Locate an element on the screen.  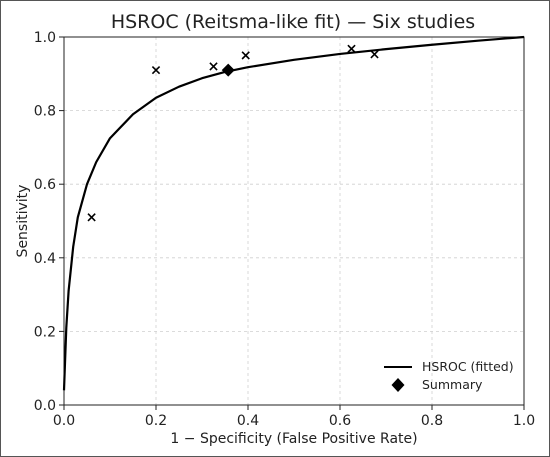
chart-title: HSROC (Reitsma-like fit) — Six studies is located at coordinates (293, 22).